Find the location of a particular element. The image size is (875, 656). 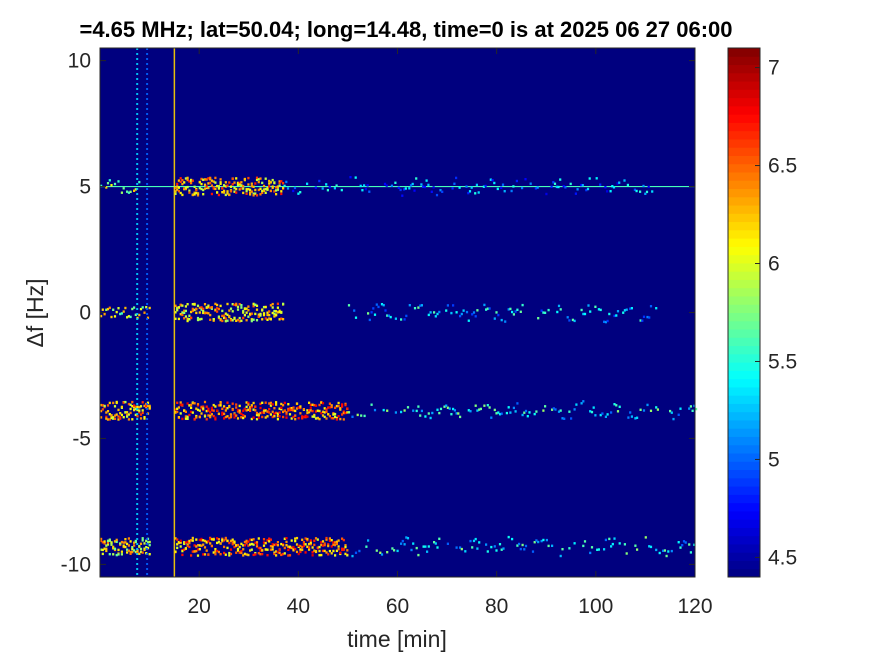

colorbar-tick-label: 7 is located at coordinates (774, 68).